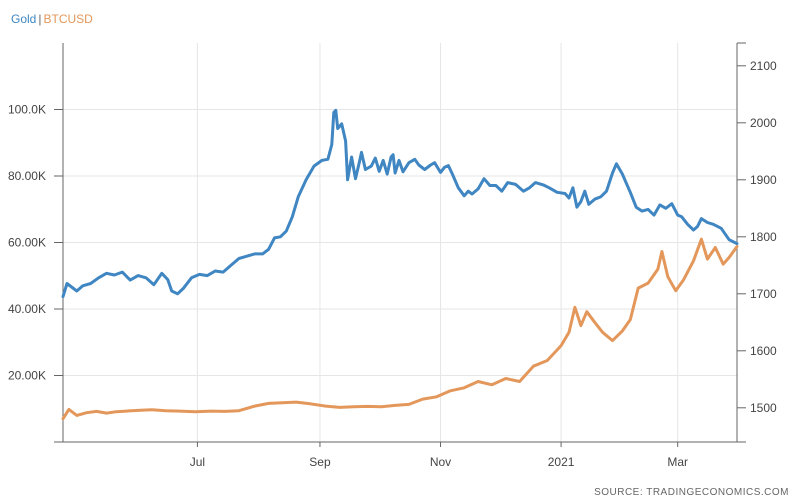 This screenshot has width=800, height=501. What do you see at coordinates (763, 123) in the screenshot?
I see `y-axis-right-tick-label: 2000` at bounding box center [763, 123].